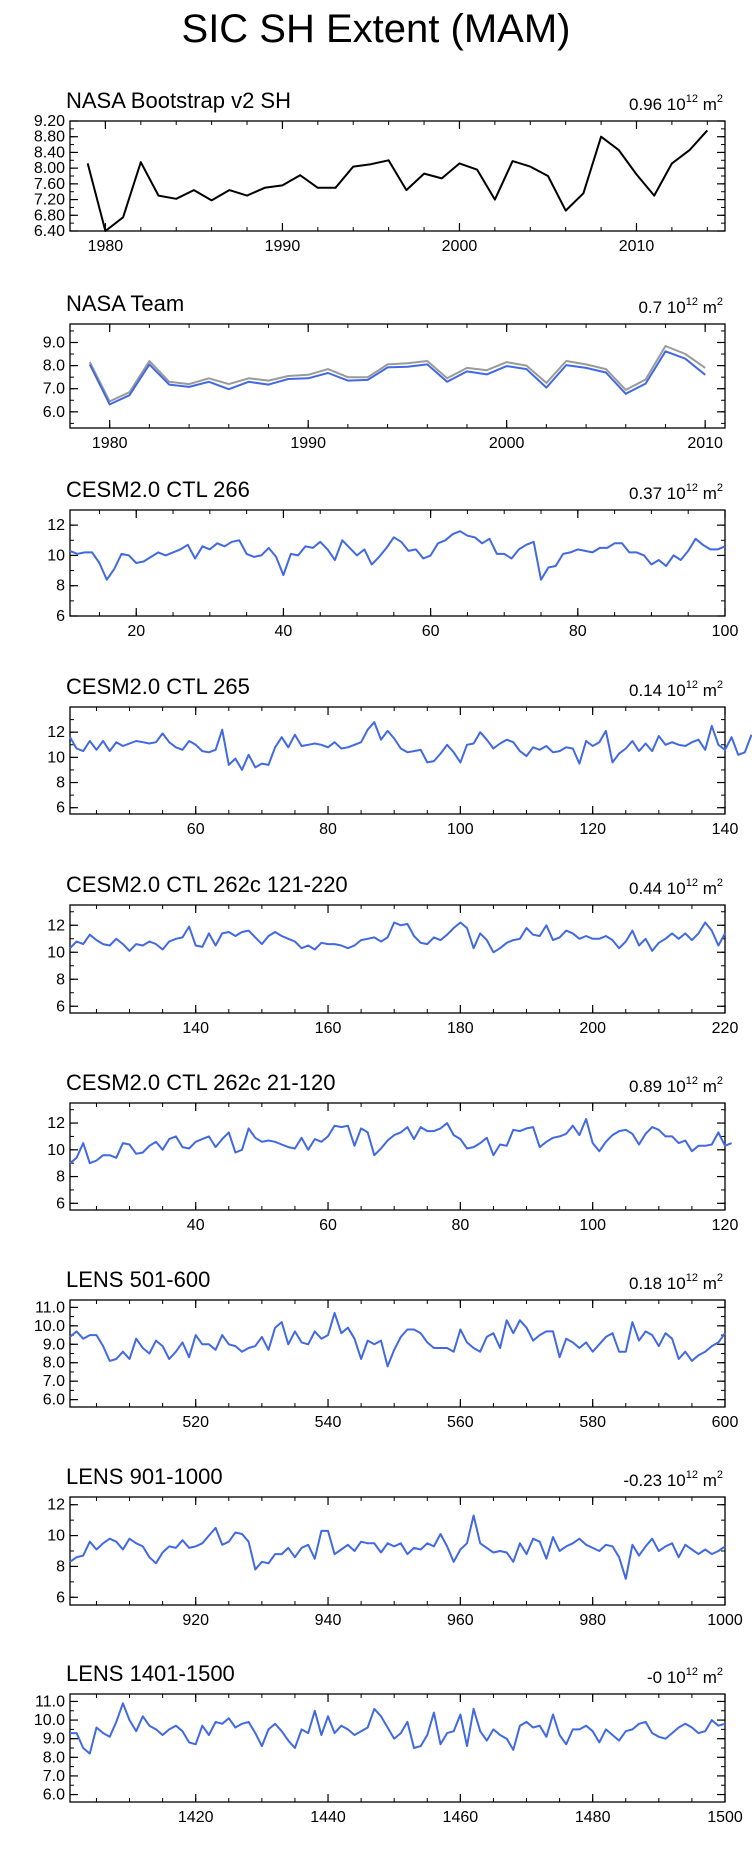 The image size is (752, 1852). What do you see at coordinates (673, 1479) in the screenshot?
I see `trend-label: -0.23 1012 m2` at bounding box center [673, 1479].